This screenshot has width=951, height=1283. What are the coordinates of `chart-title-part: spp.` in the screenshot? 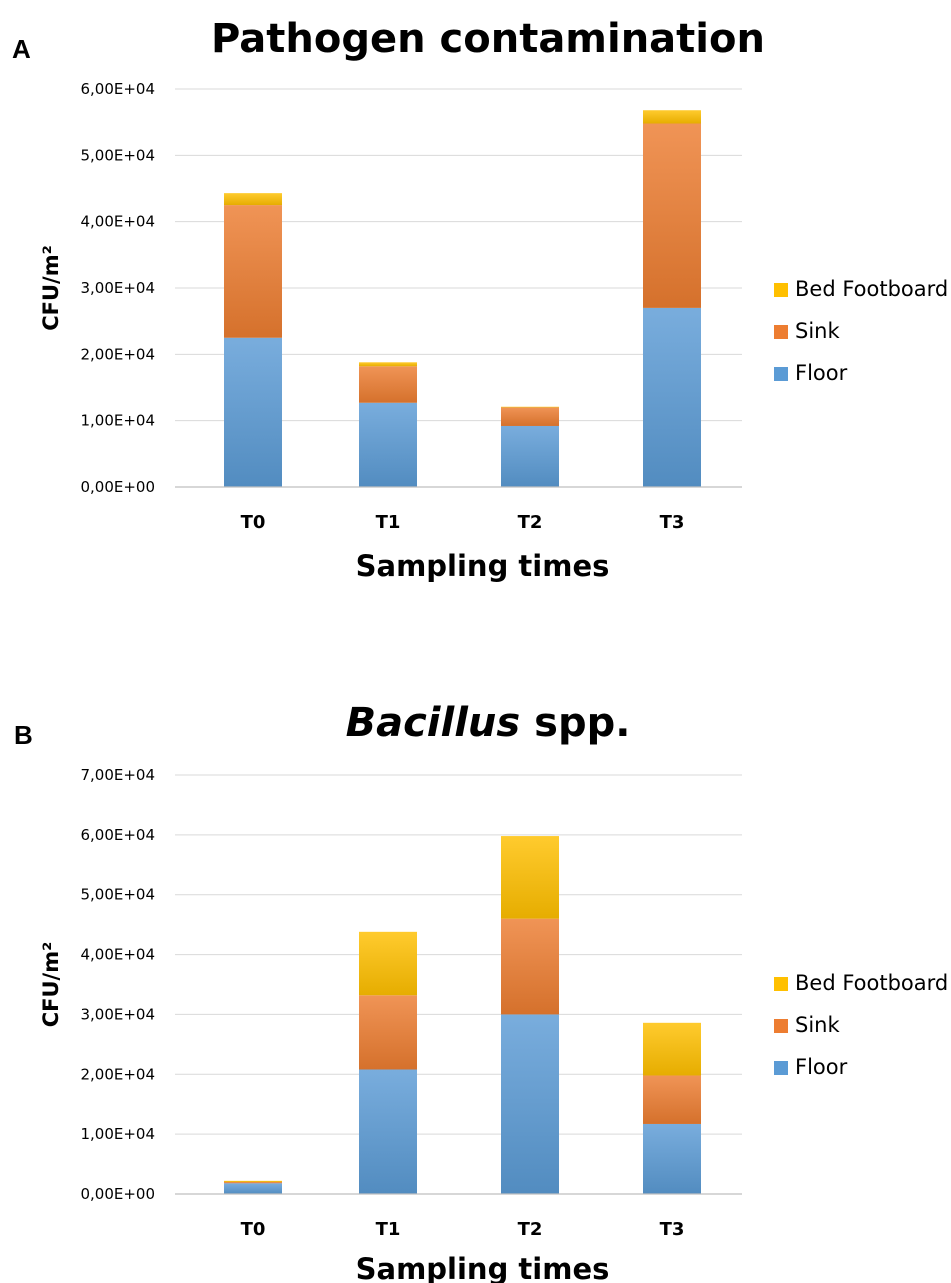 It's located at (575, 723).